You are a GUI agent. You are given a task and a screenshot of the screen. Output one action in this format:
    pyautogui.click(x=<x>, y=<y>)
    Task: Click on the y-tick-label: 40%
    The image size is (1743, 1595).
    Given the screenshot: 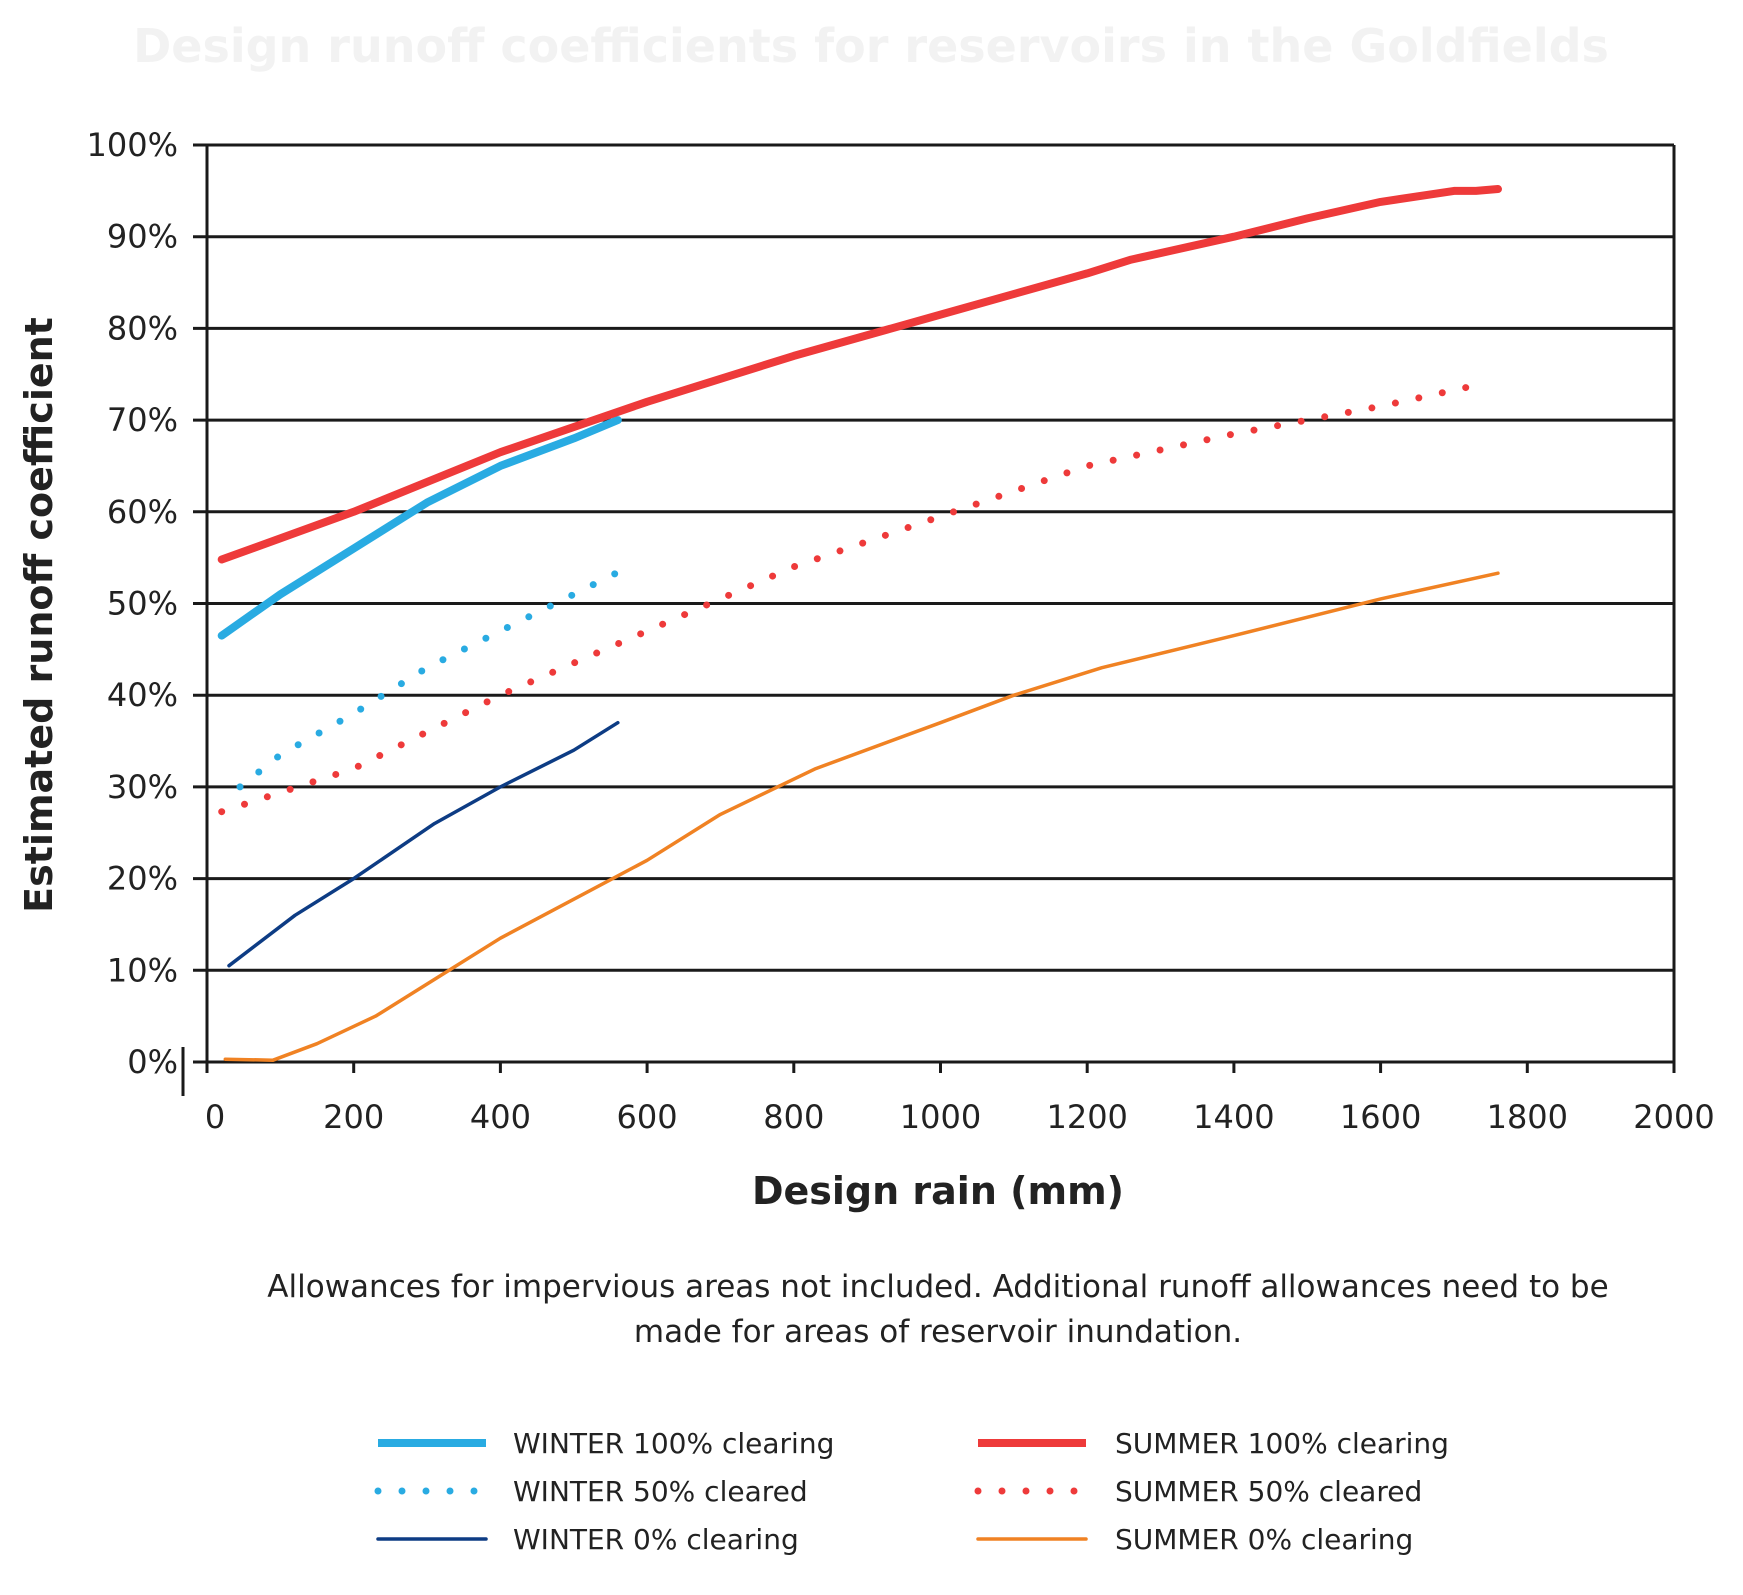 What is the action you would take?
    pyautogui.click(x=142, y=695)
    